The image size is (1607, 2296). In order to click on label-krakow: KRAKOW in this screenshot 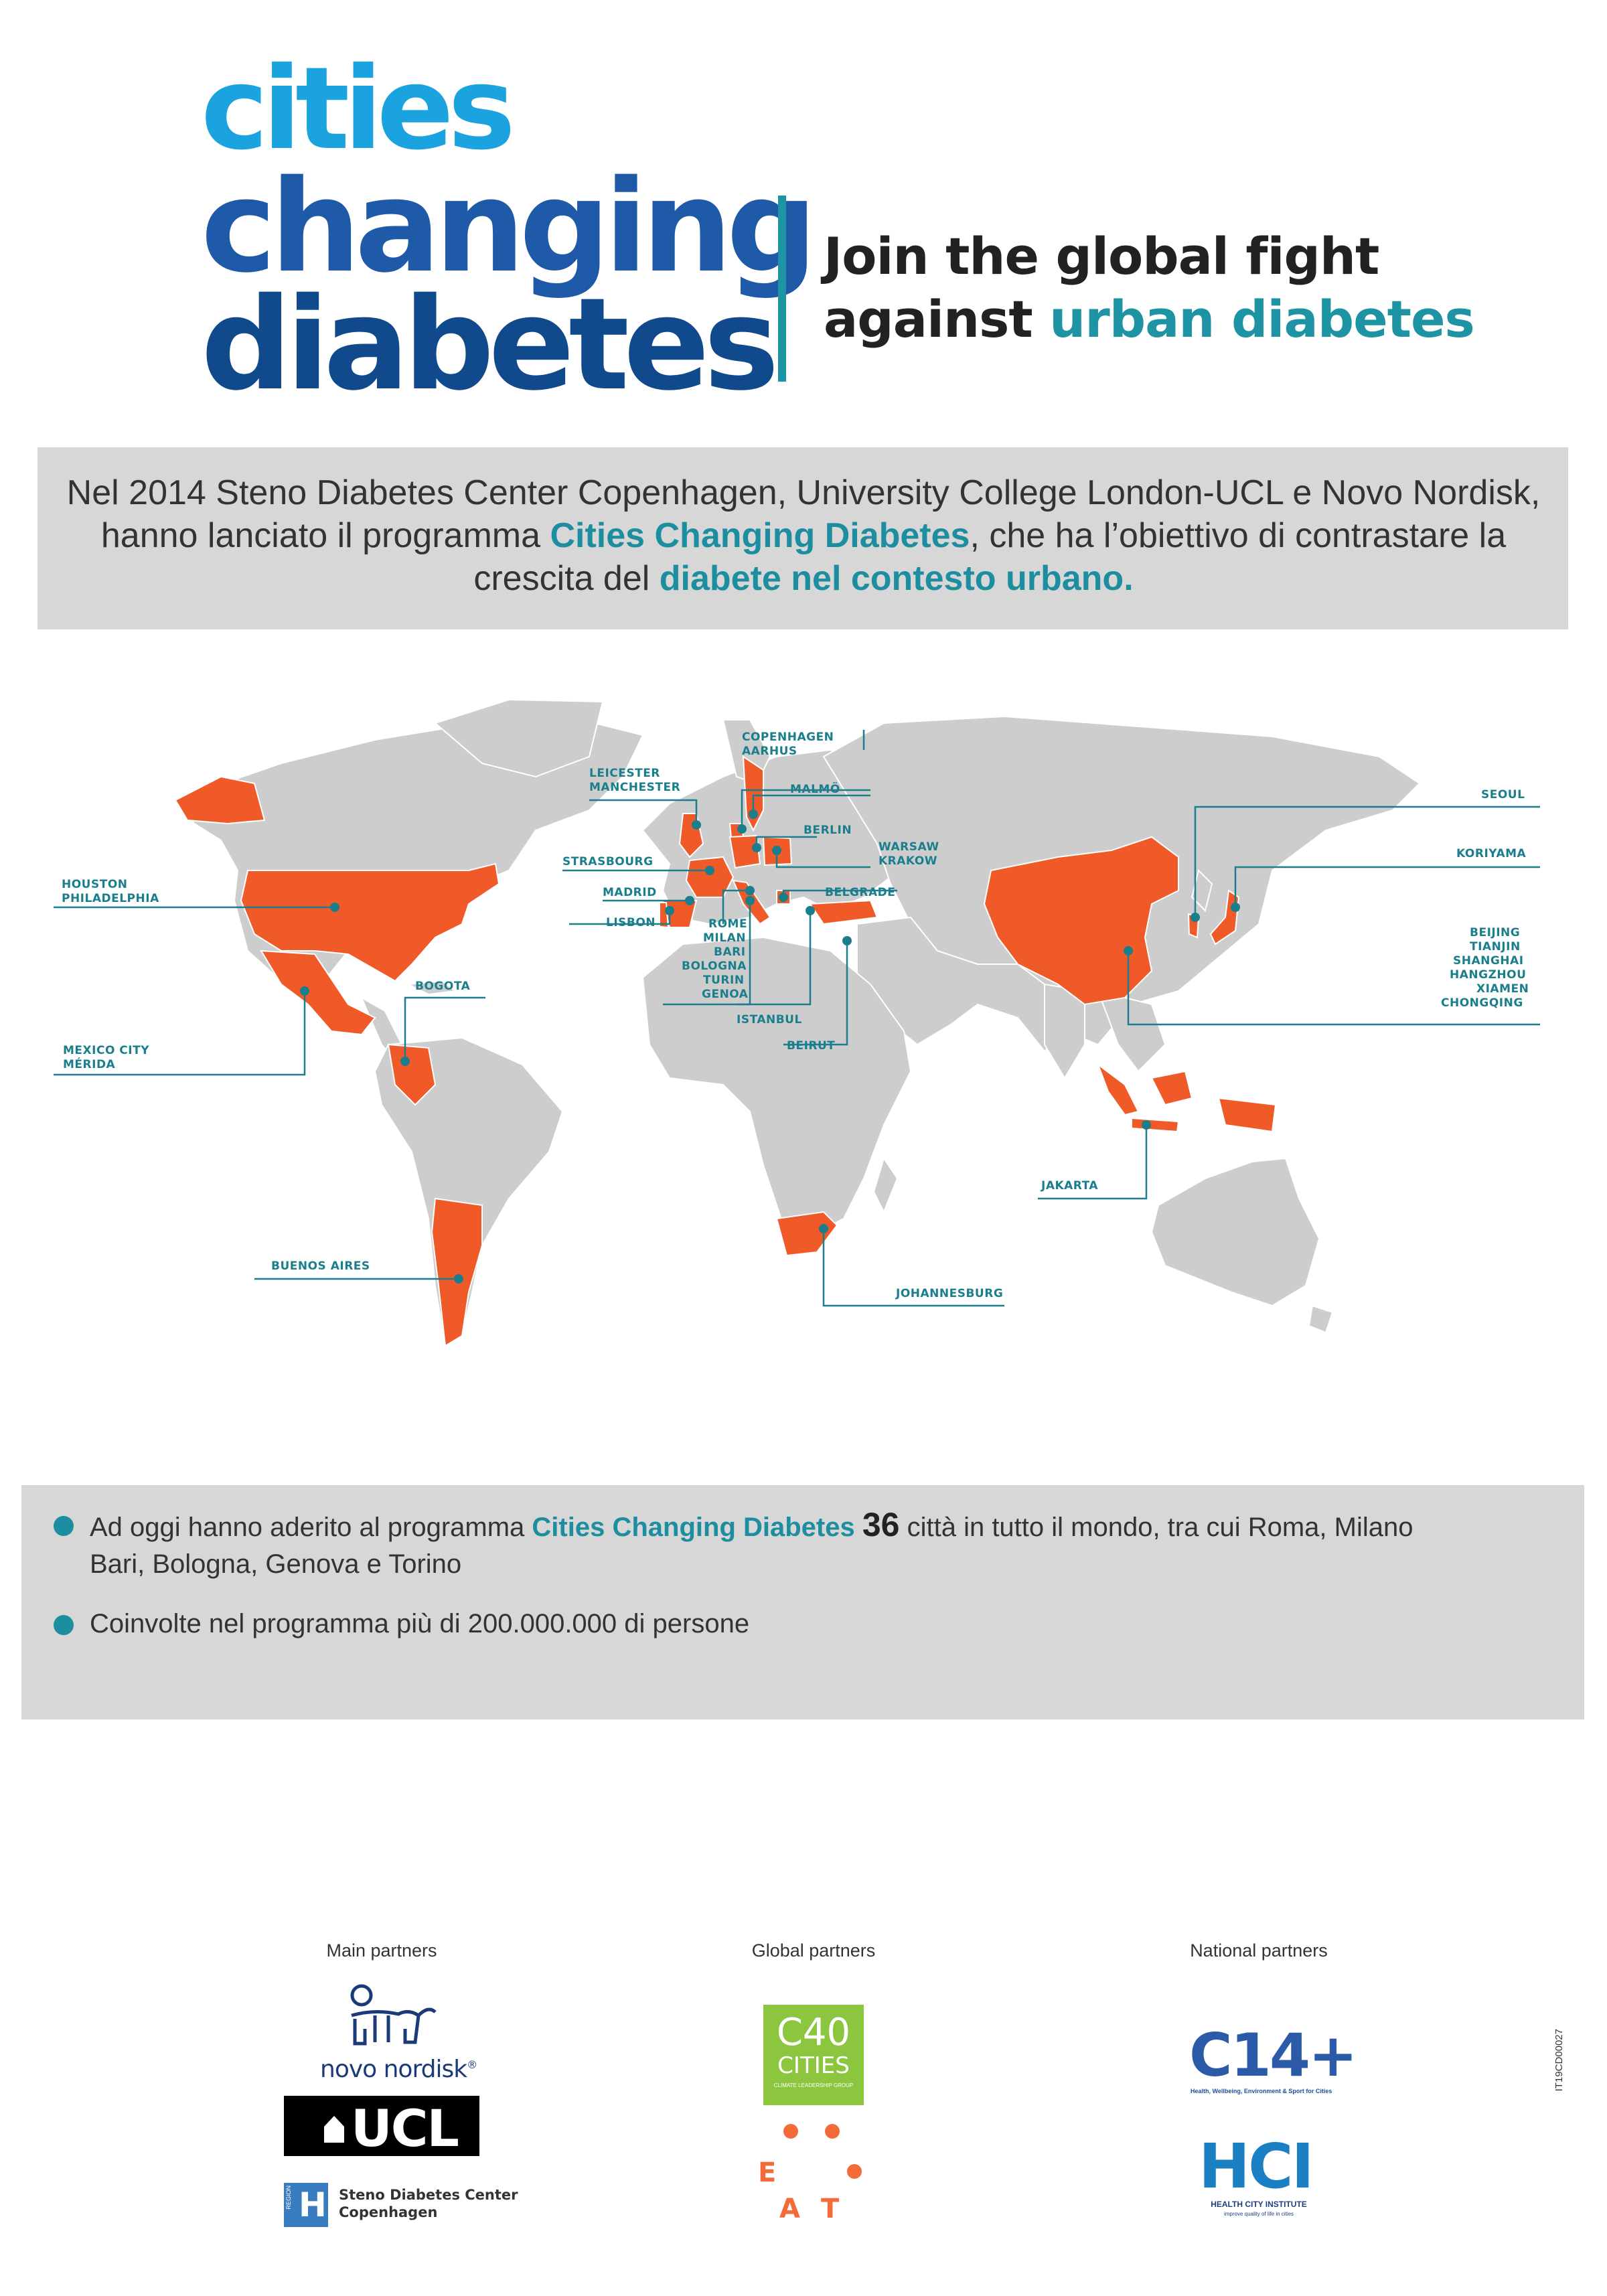, I will do `click(907, 861)`.